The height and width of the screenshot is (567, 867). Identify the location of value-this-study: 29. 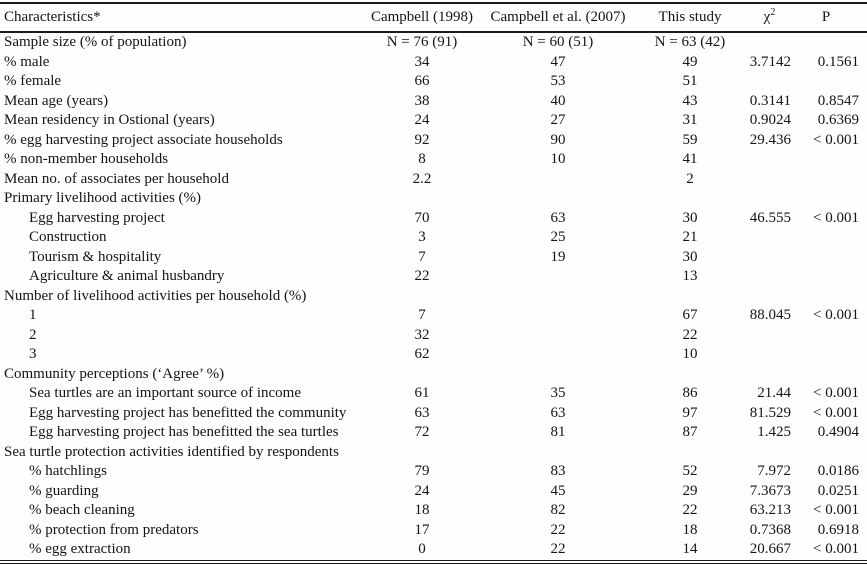
(690, 490).